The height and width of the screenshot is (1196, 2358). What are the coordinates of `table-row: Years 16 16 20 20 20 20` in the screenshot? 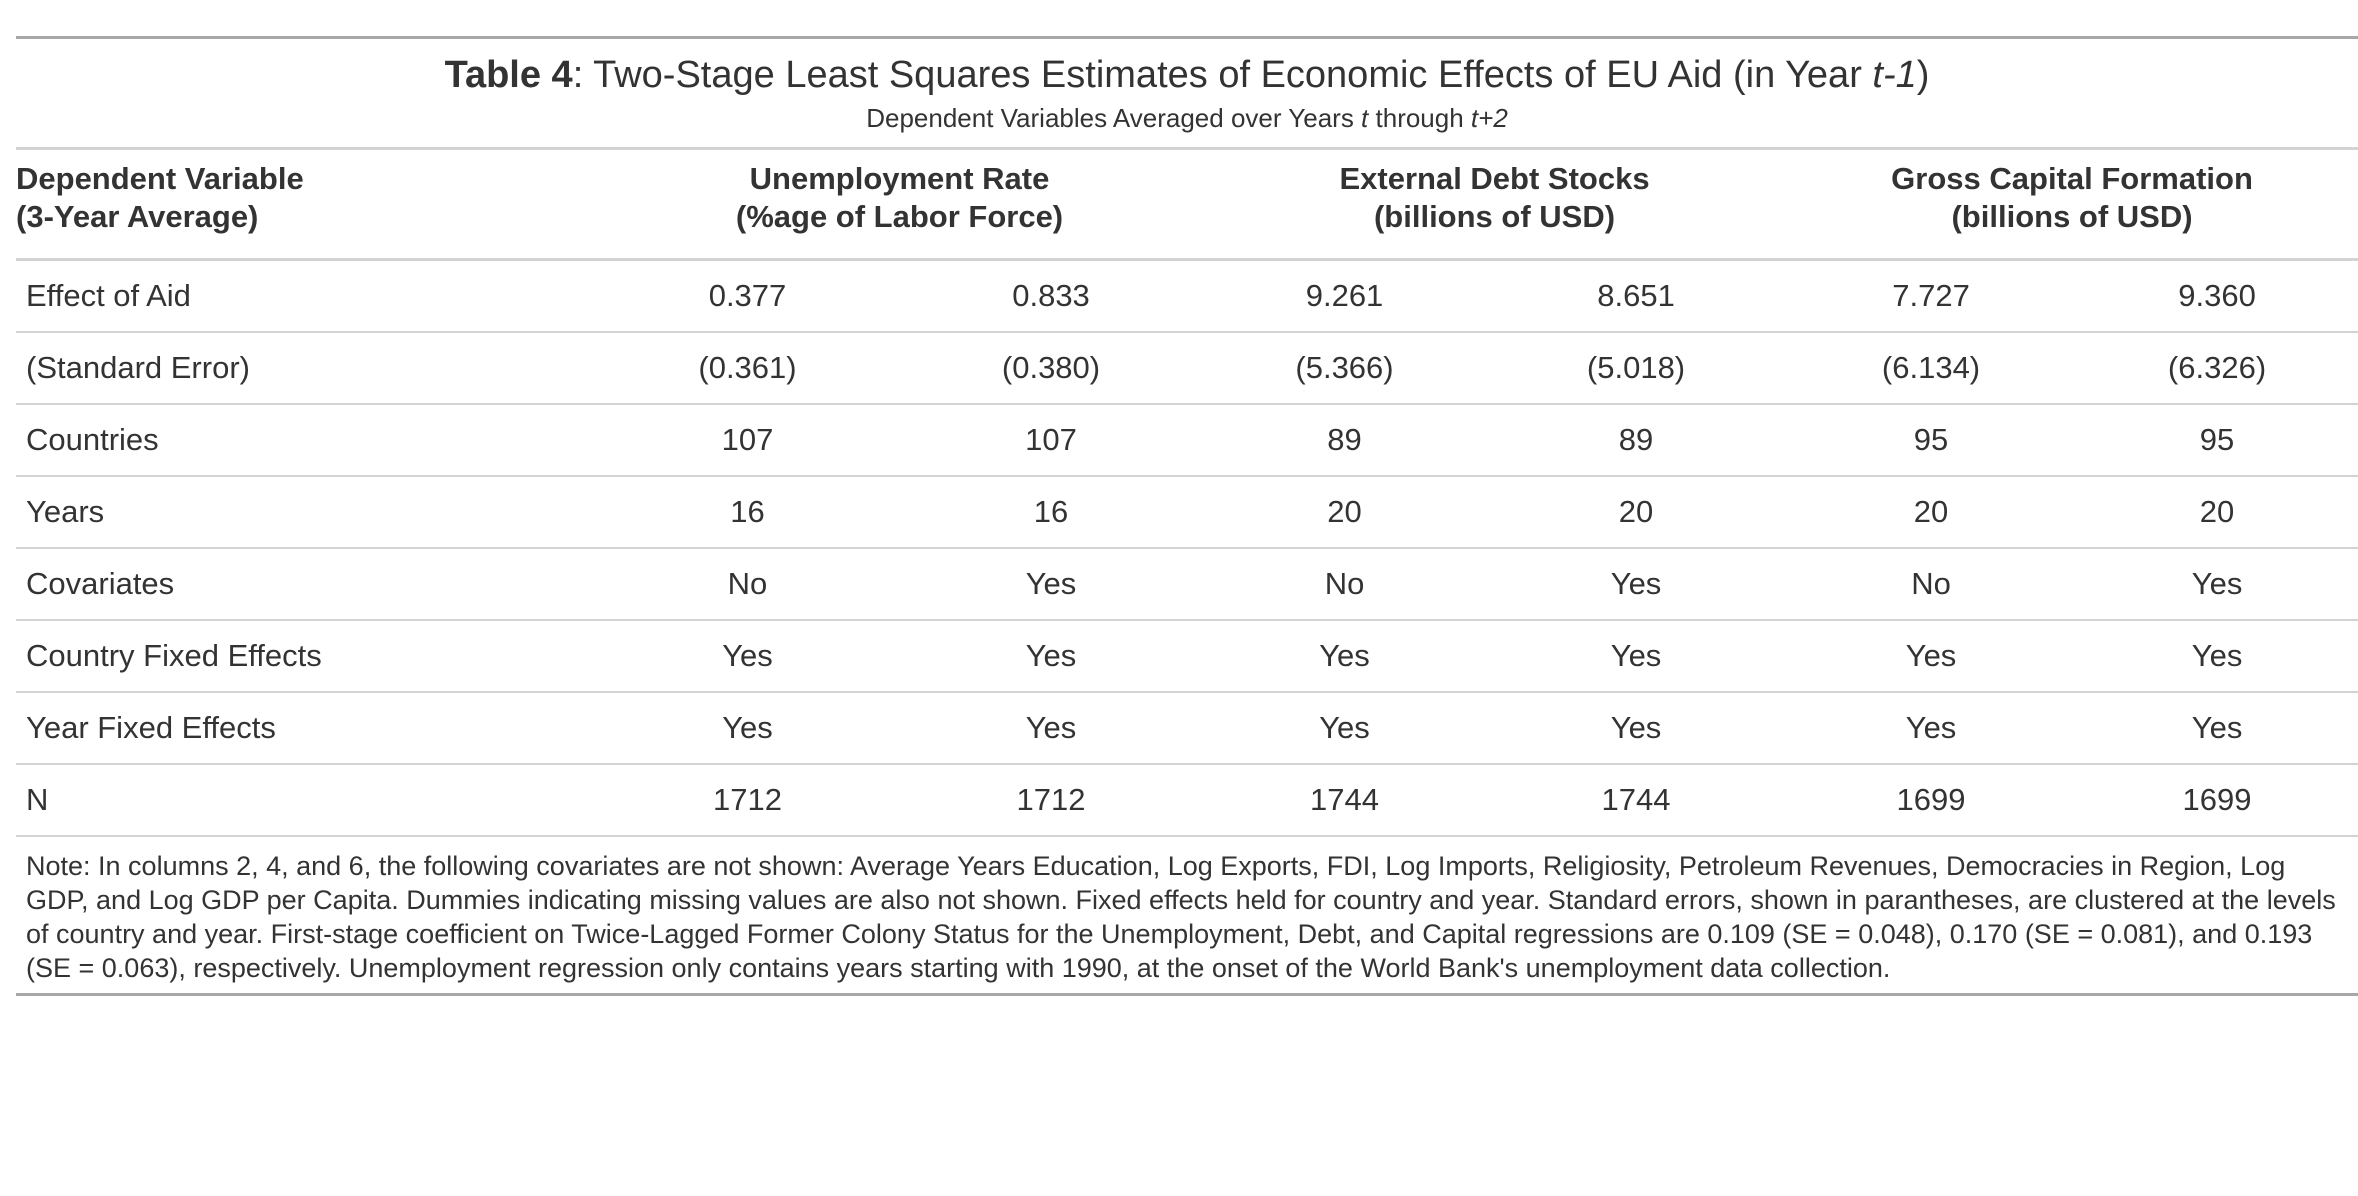 It's located at (1187, 512).